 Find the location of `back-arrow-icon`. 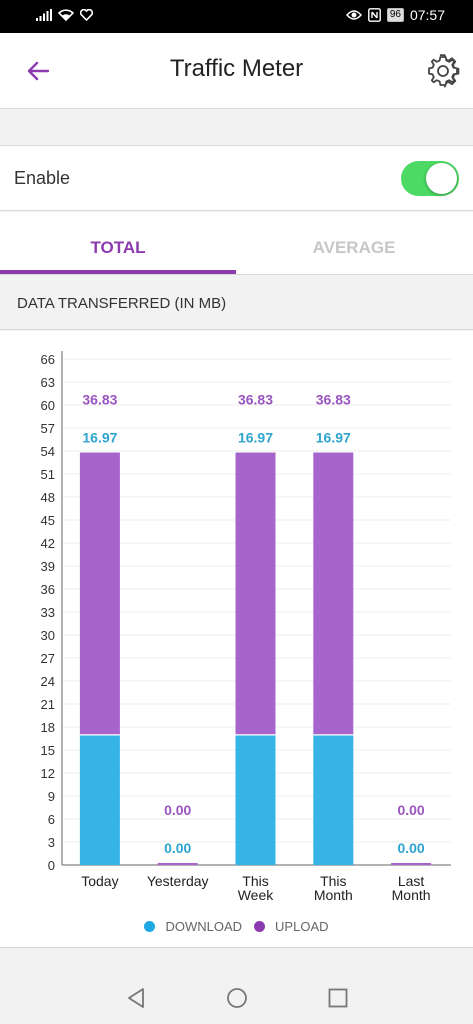

back-arrow-icon is located at coordinates (38, 71).